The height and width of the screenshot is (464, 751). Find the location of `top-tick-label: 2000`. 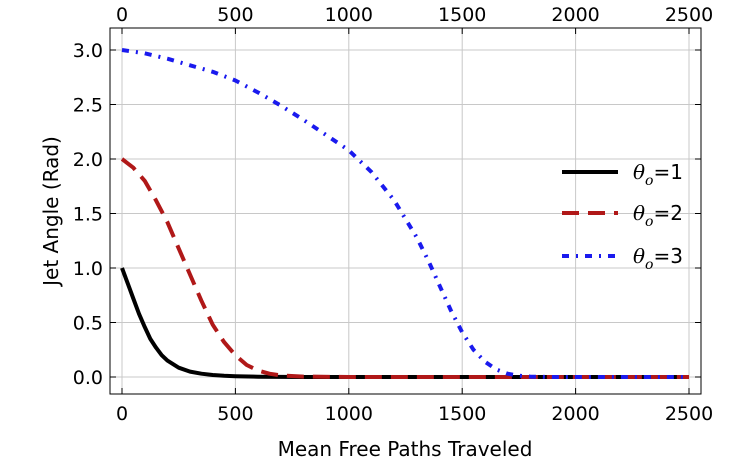

top-tick-label: 2000 is located at coordinates (575, 15).